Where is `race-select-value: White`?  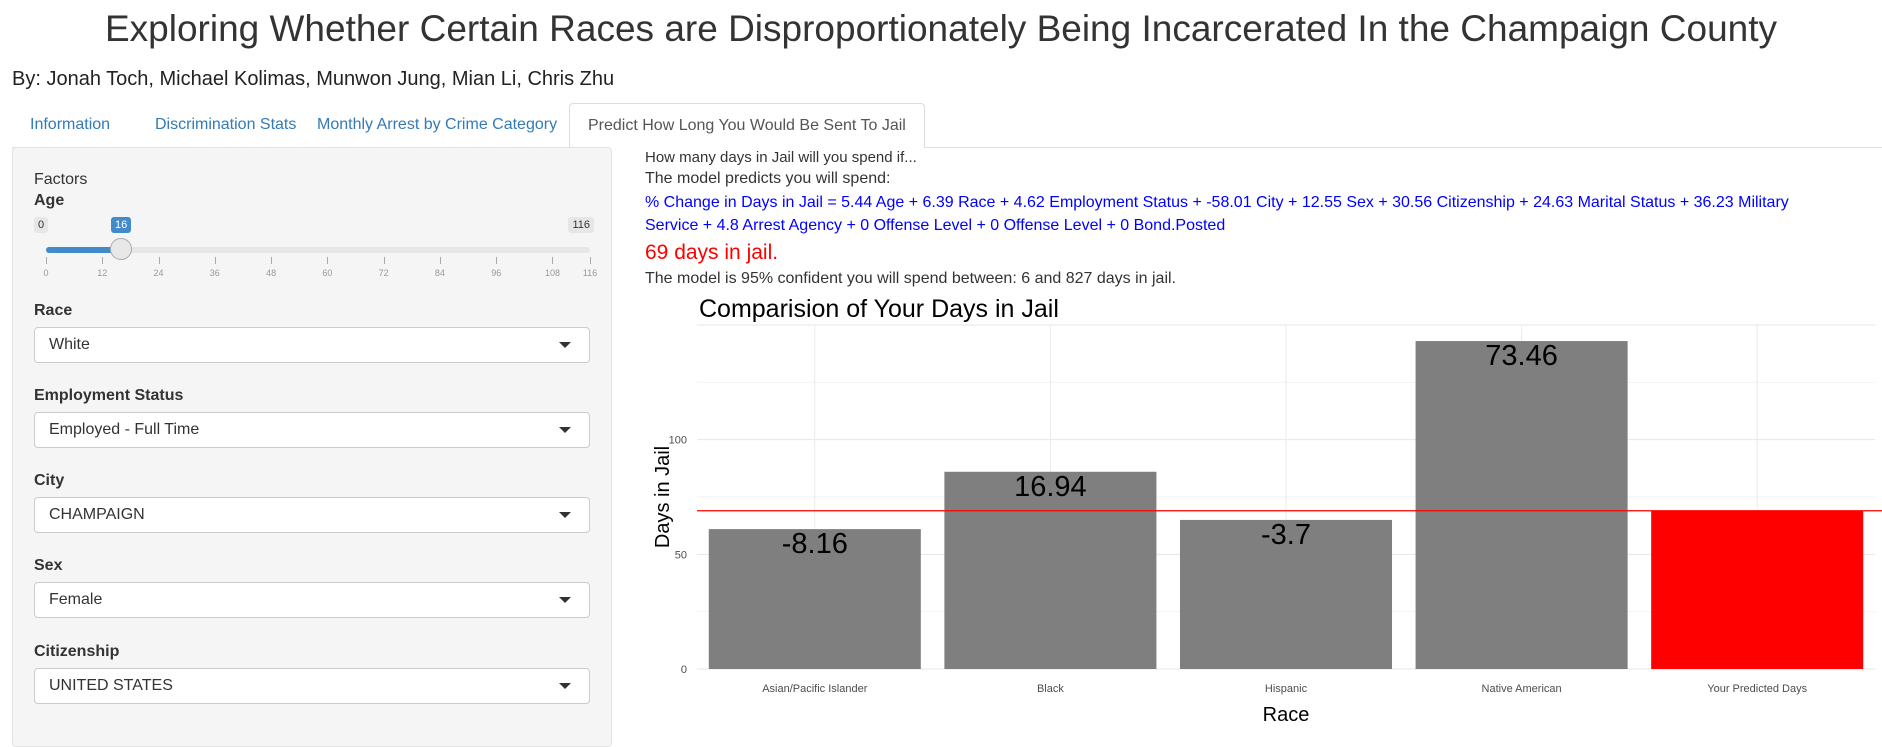 race-select-value: White is located at coordinates (69, 344).